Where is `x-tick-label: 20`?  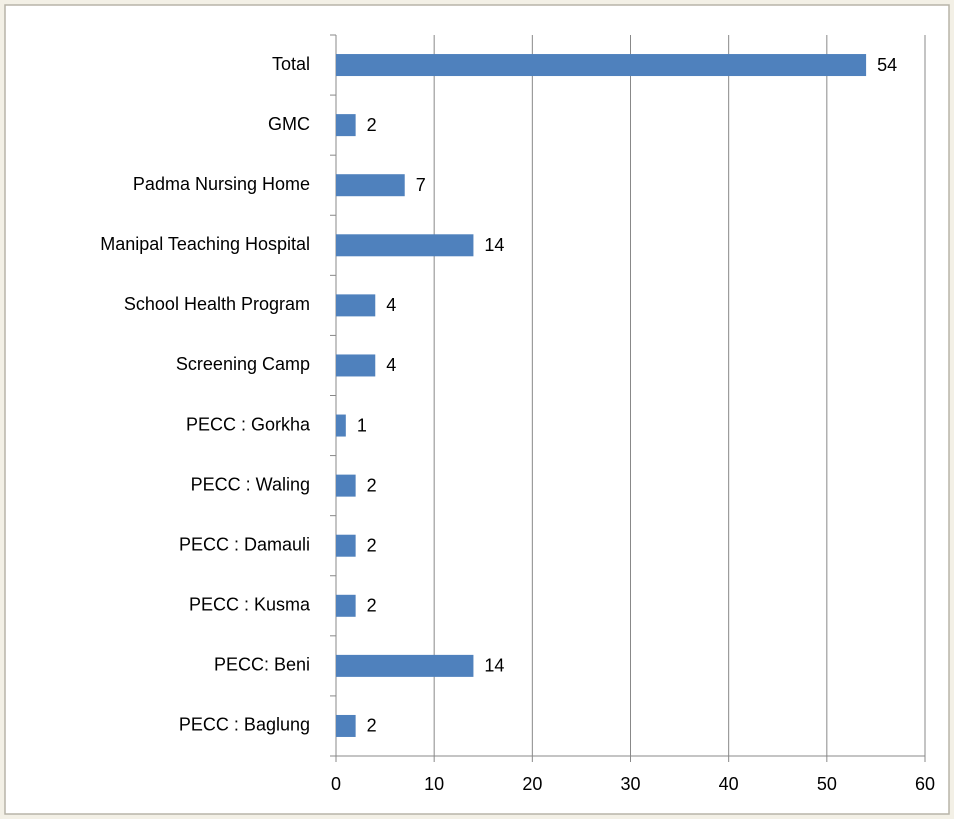 x-tick-label: 20 is located at coordinates (532, 784).